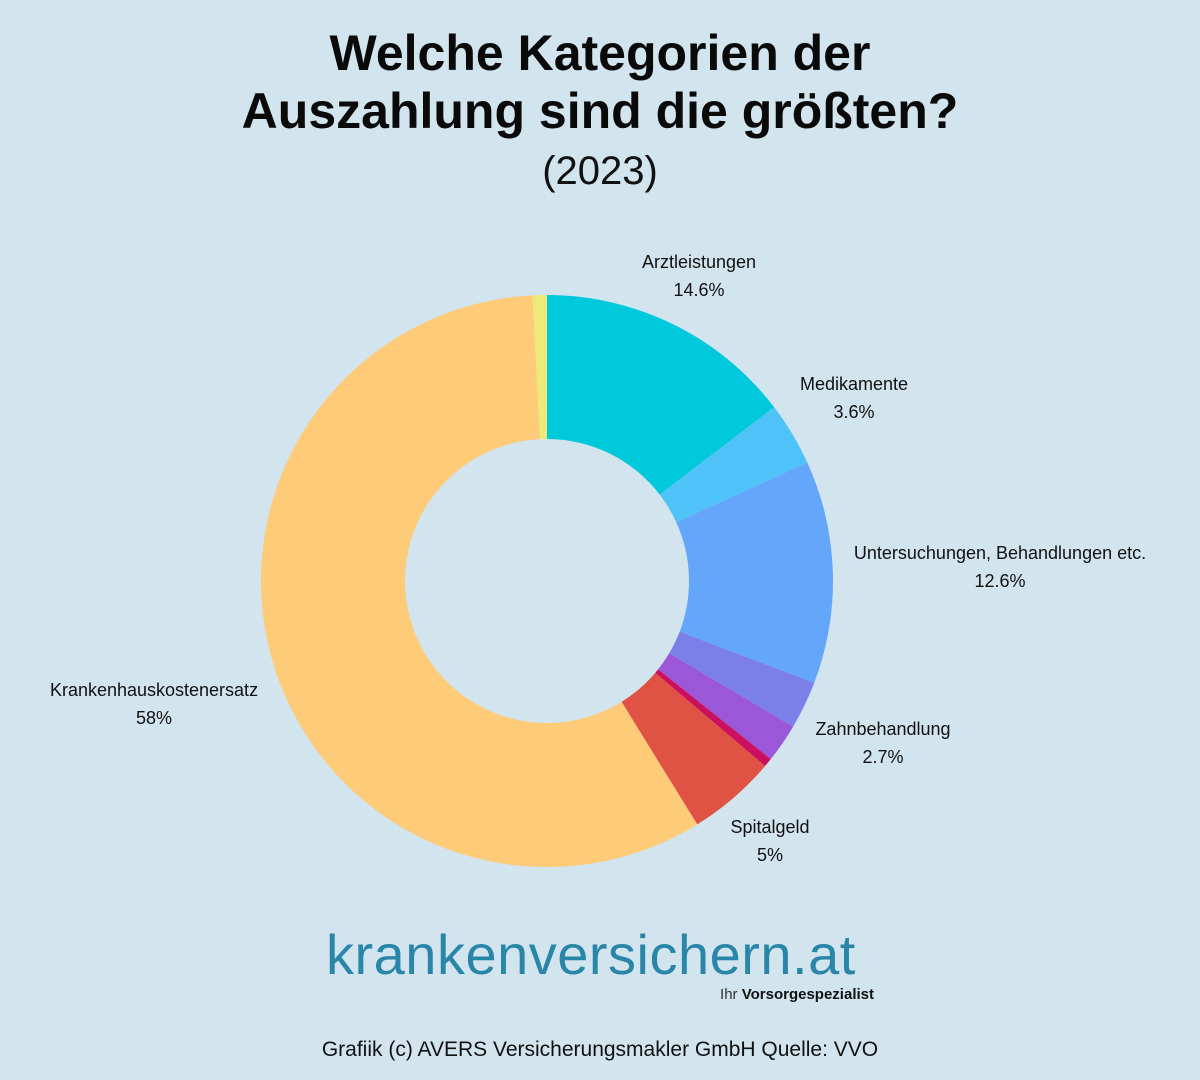 This screenshot has width=1200, height=1080. Describe the element at coordinates (770, 855) in the screenshot. I see `slice-value-label: 5%` at that location.